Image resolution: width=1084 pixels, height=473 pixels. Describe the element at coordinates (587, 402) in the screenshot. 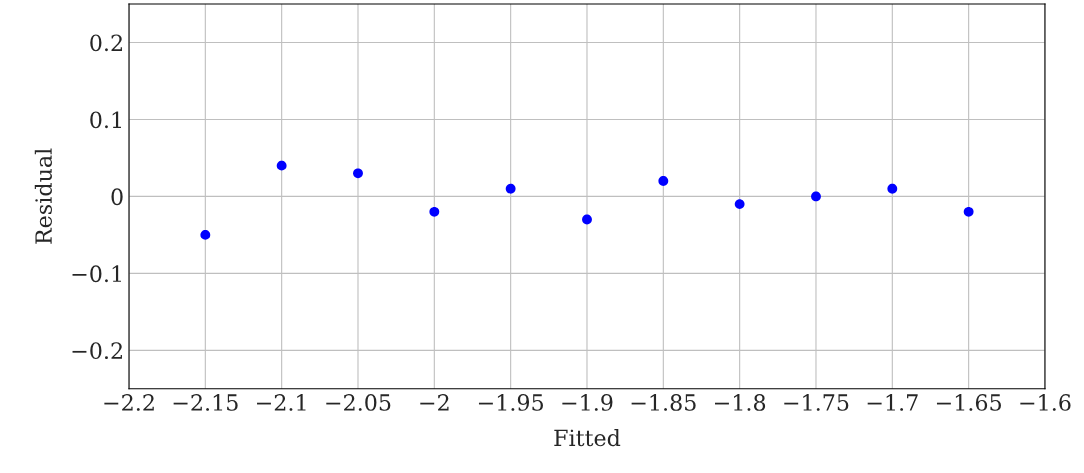

I see `x-tick-label: −1.9` at that location.